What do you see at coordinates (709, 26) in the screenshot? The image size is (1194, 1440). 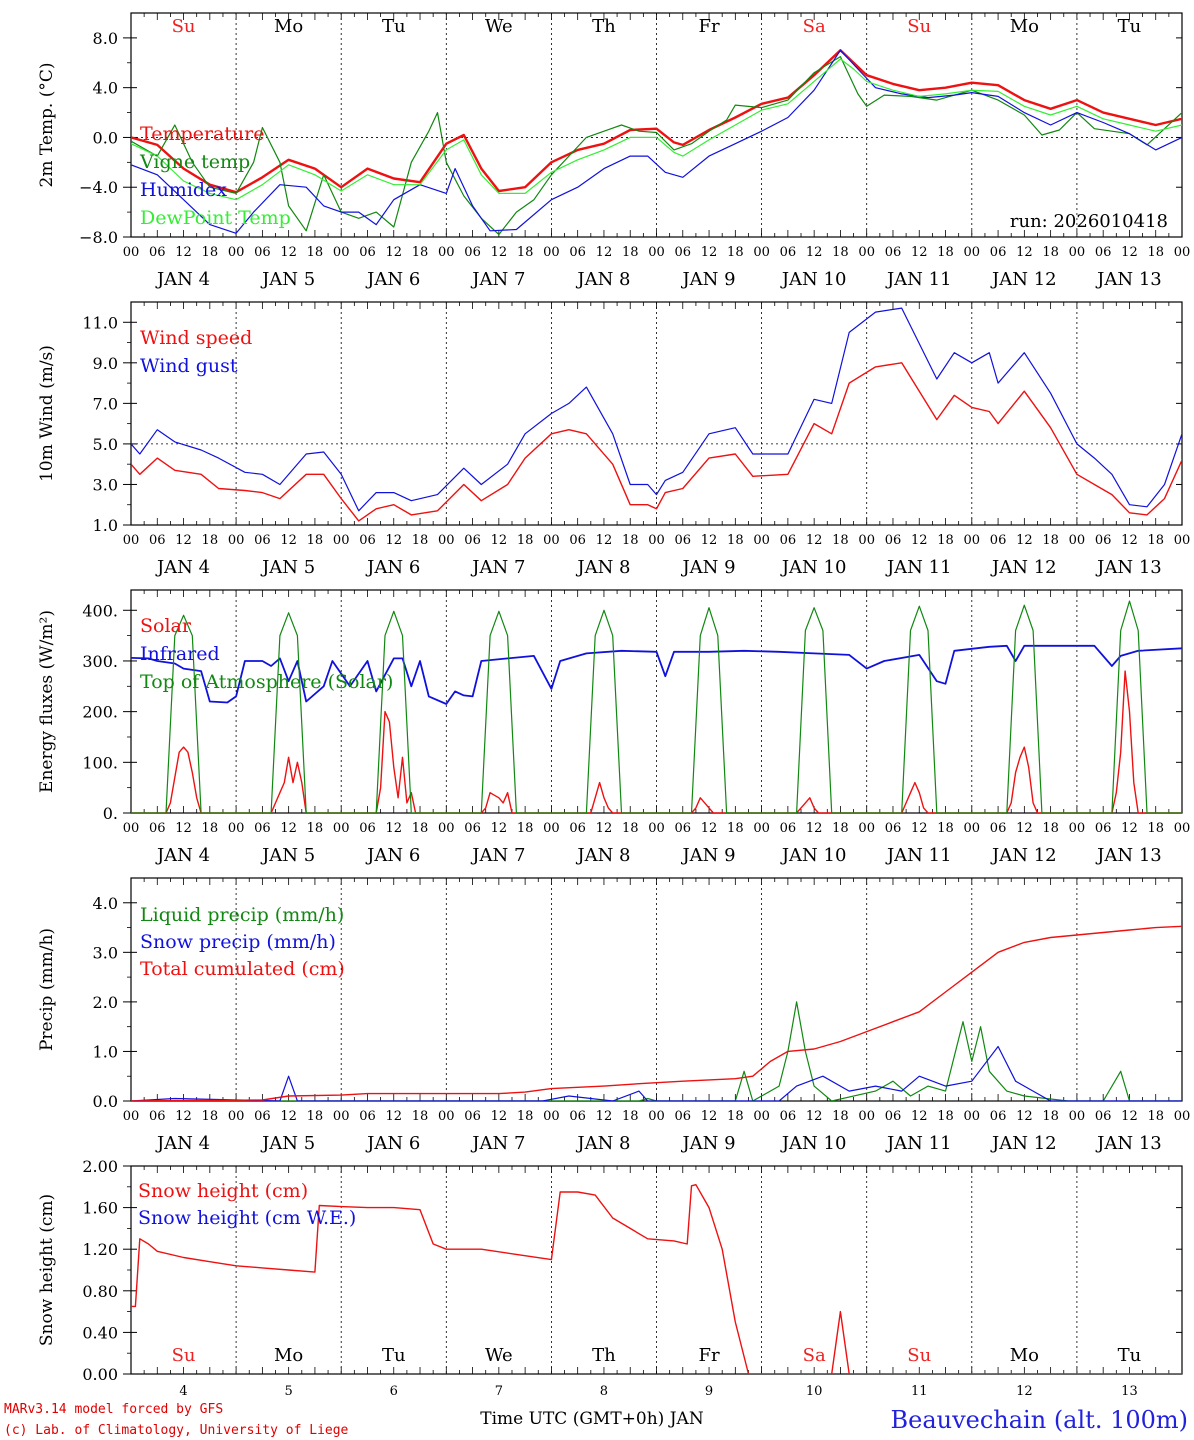 I see `weekday-label: Fr` at bounding box center [709, 26].